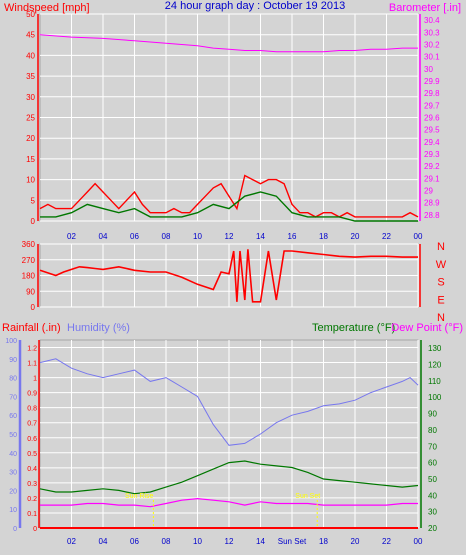  Describe the element at coordinates (32, 439) in the screenshot. I see `rain-tick-label: 0.6` at that location.